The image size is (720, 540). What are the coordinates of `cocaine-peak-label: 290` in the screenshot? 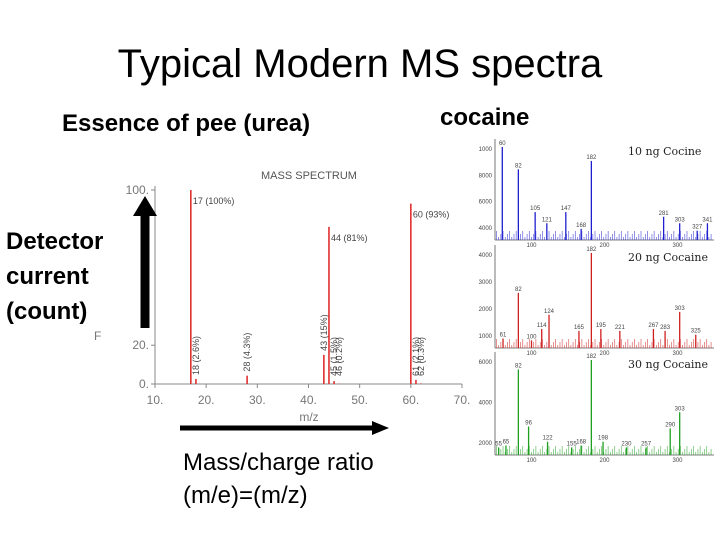 It's located at (670, 425).